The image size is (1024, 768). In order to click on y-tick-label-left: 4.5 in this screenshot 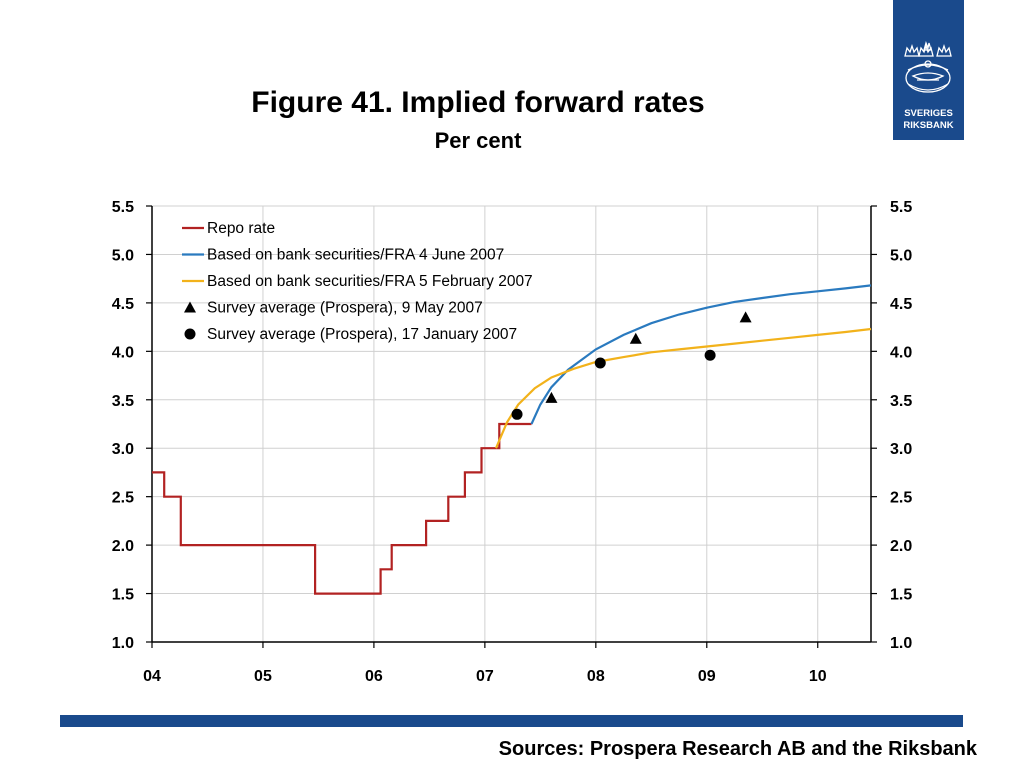, I will do `click(123, 304)`.